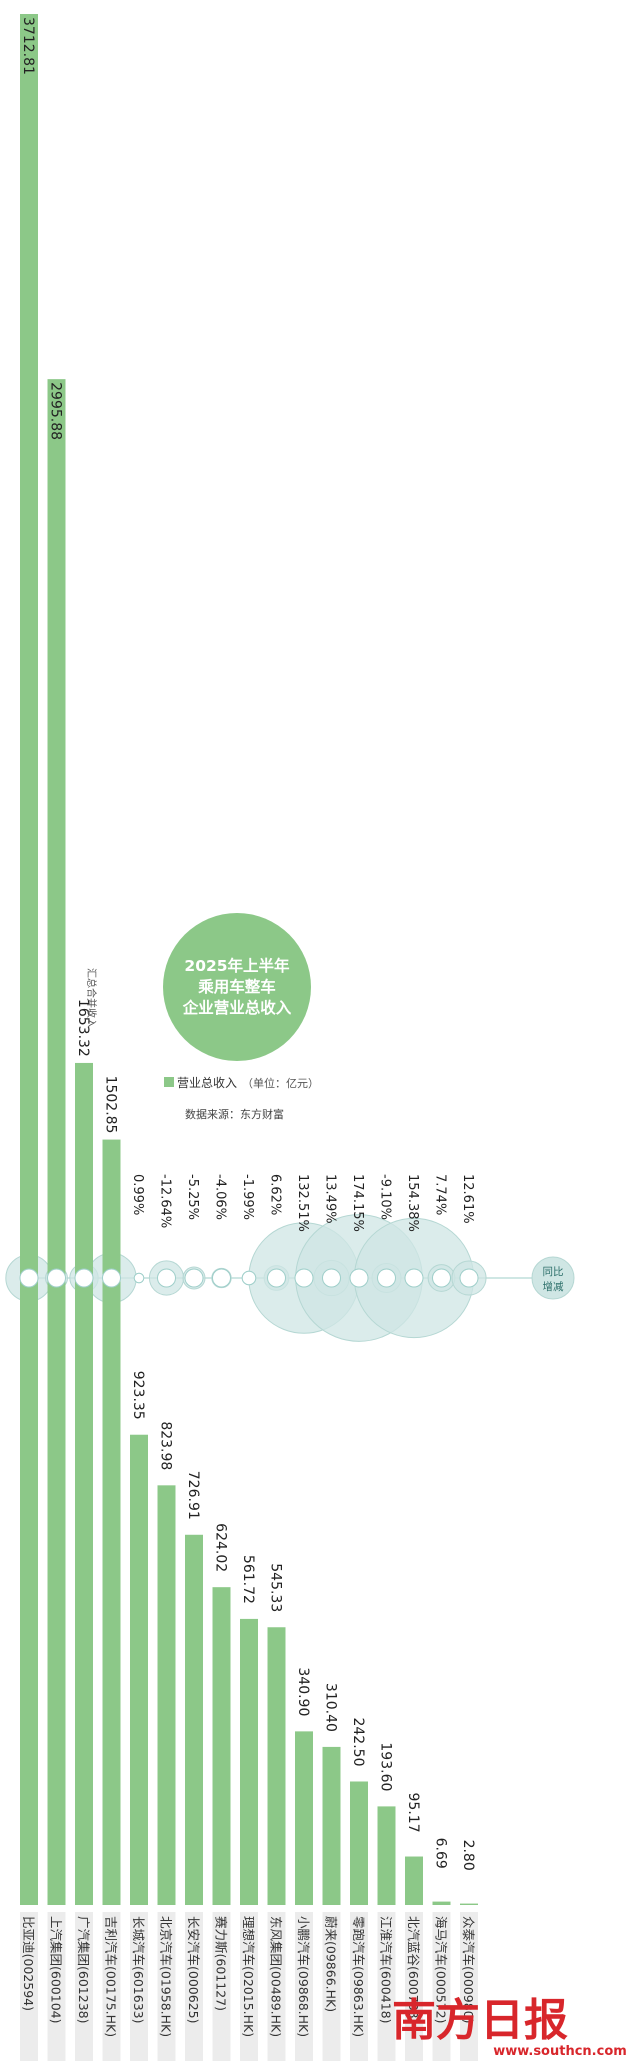 This screenshot has height=2061, width=638. I want to click on legend: 营业总收入 （单位：亿元）, so click(241, 1083).